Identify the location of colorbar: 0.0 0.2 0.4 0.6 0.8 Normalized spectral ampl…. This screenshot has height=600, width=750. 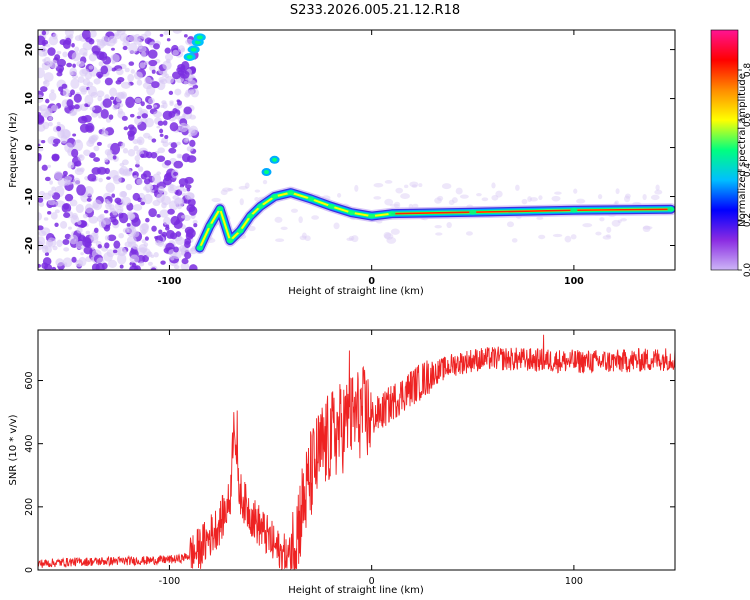
(730, 153).